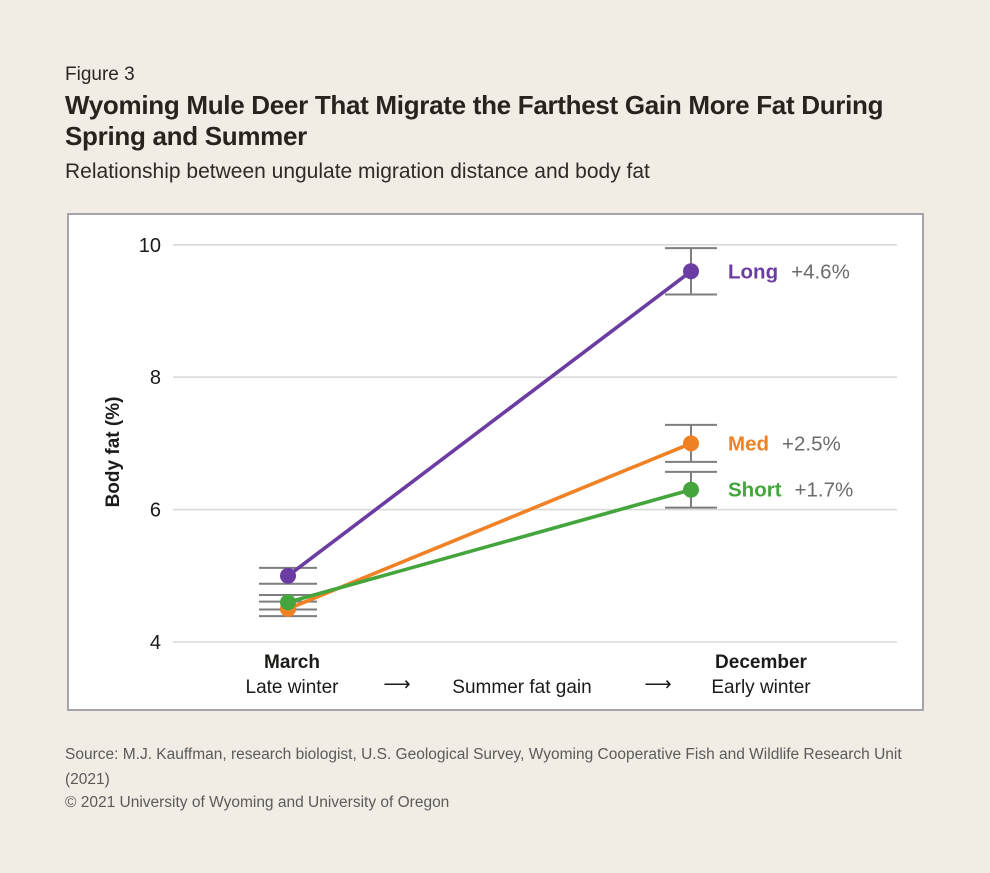 This screenshot has width=990, height=873. What do you see at coordinates (150, 246) in the screenshot?
I see `y-tick-label-10: 10` at bounding box center [150, 246].